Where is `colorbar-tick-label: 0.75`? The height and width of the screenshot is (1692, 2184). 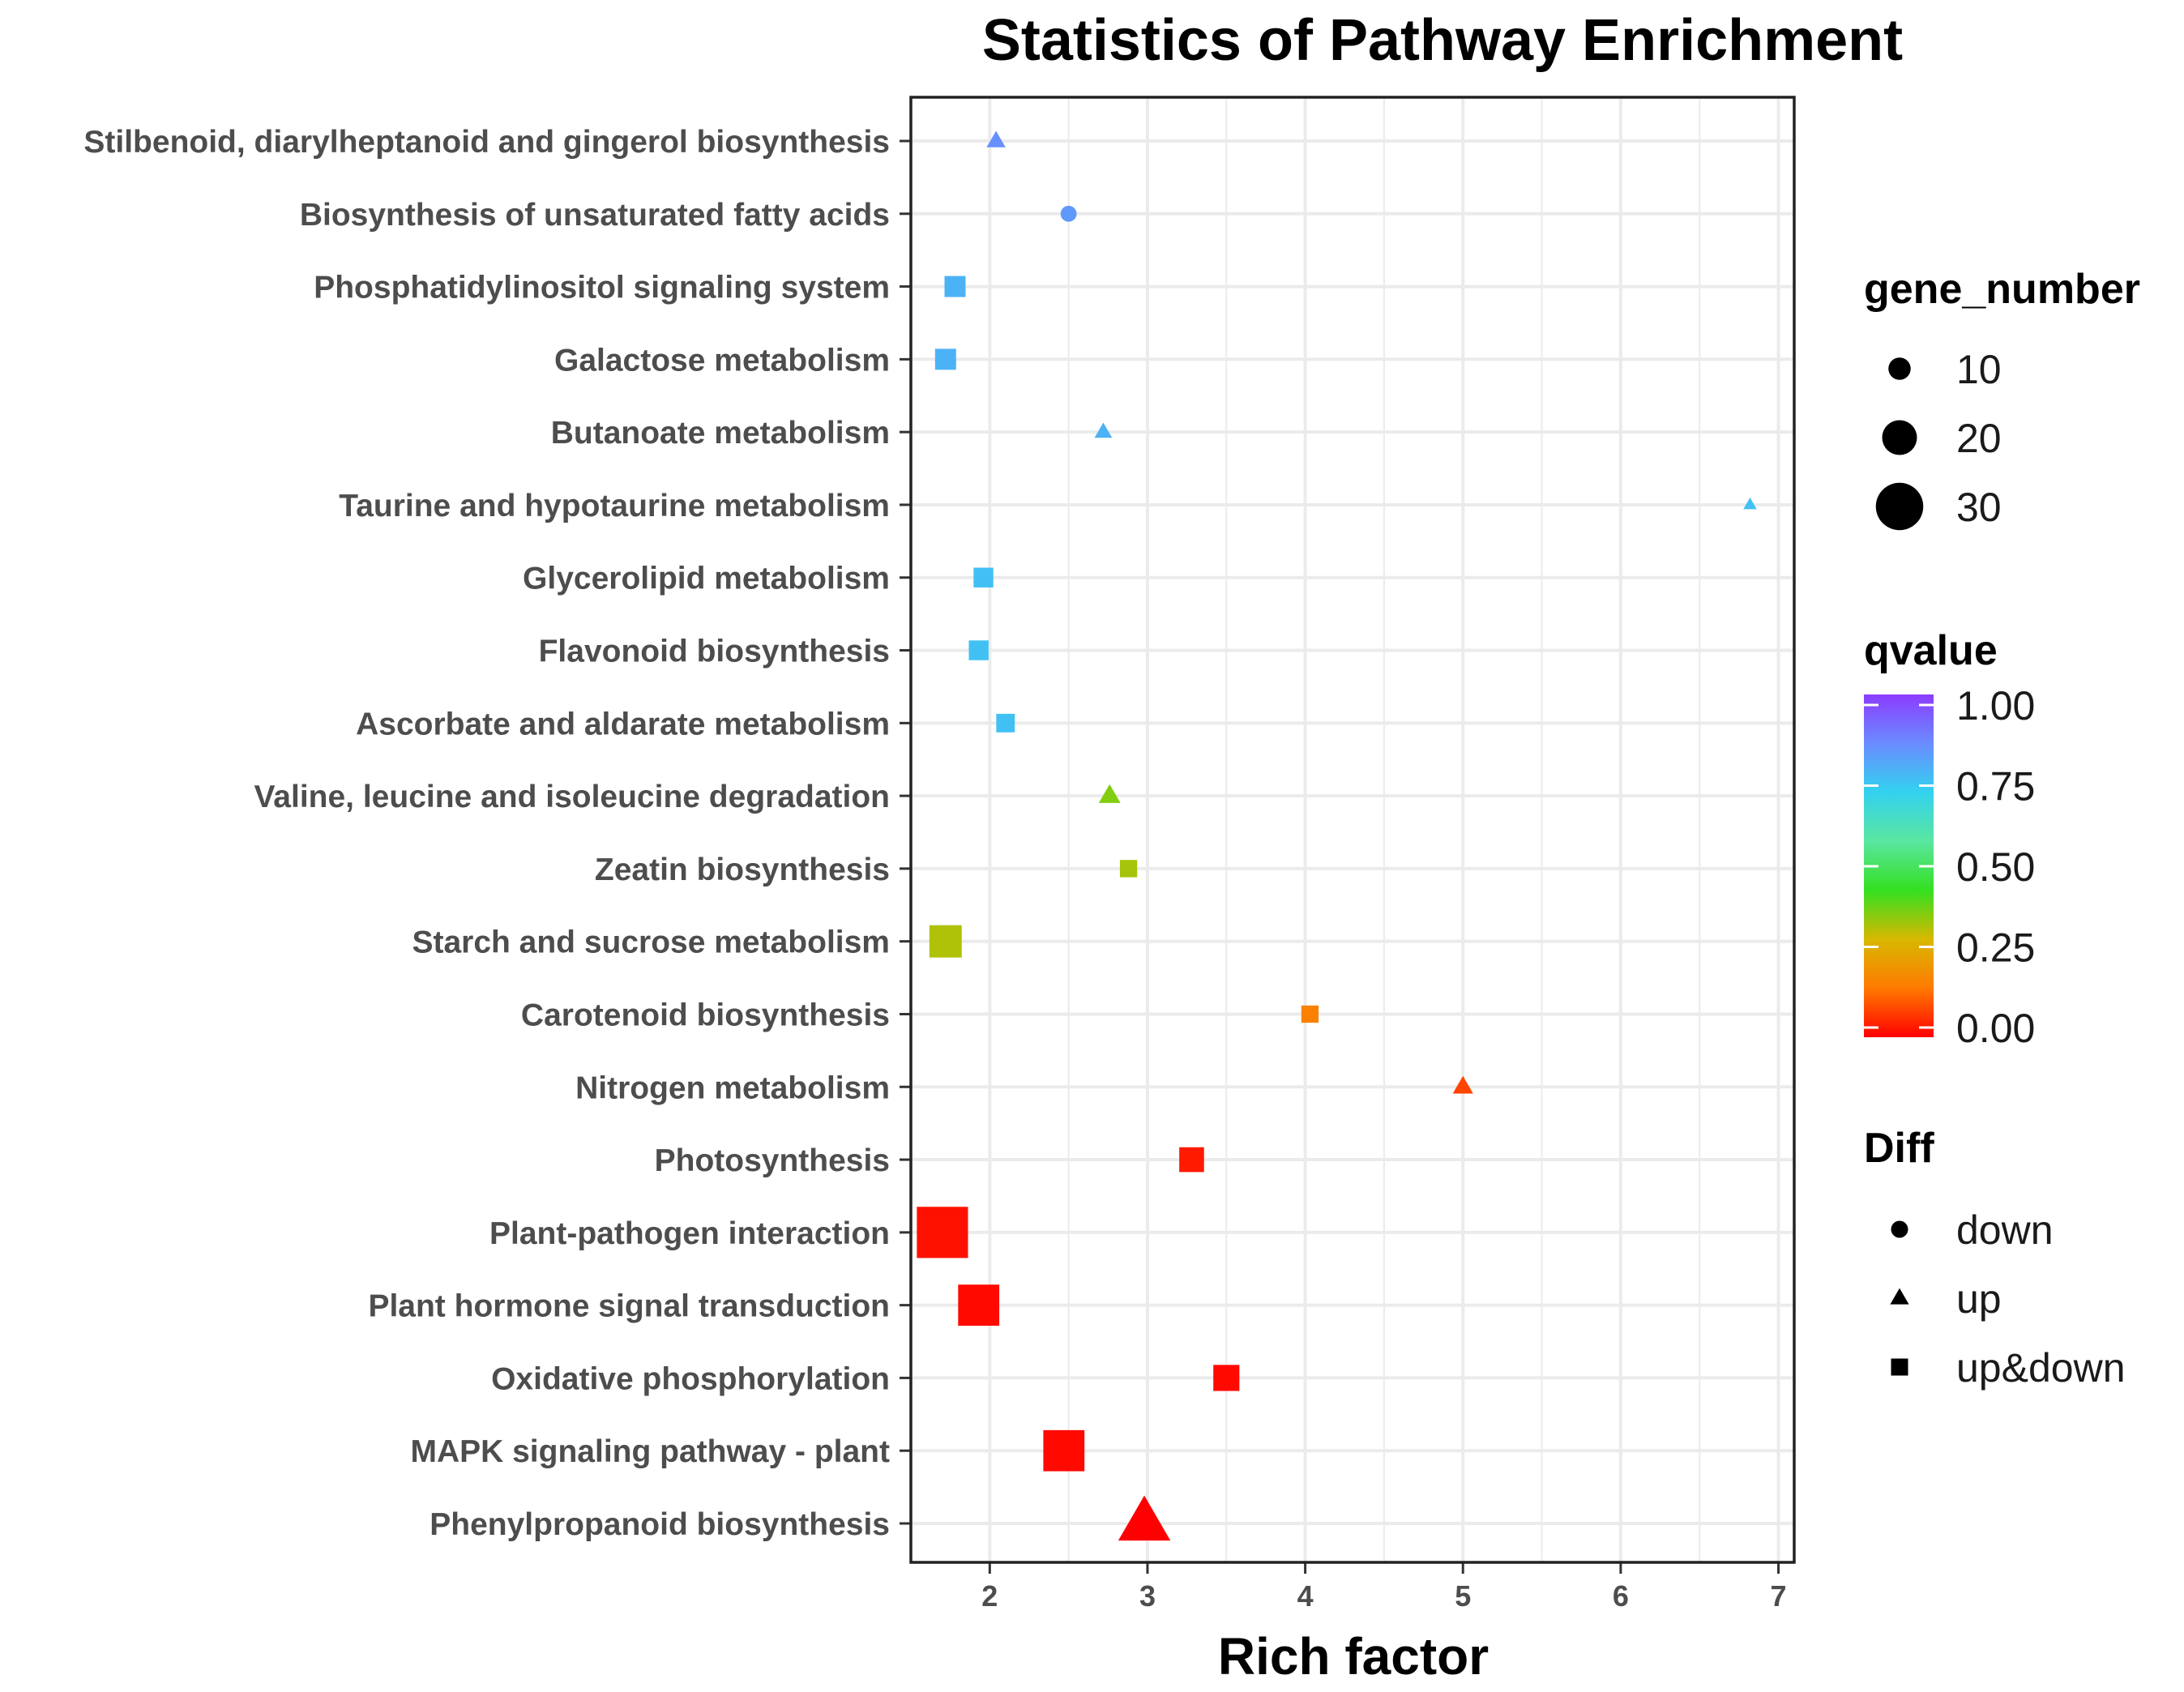 colorbar-tick-label: 0.75 is located at coordinates (1996, 787).